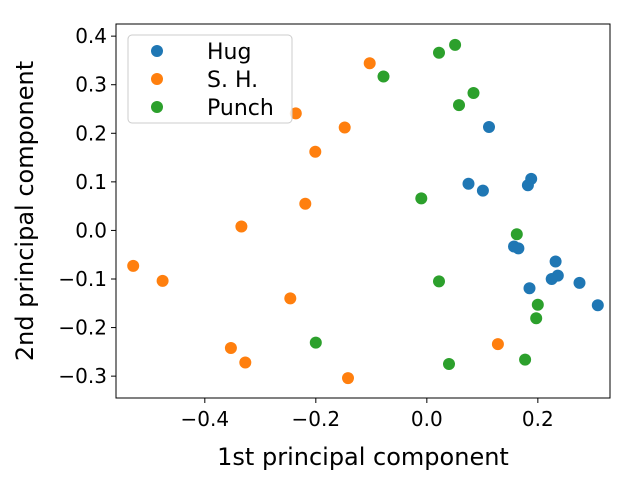 Image resolution: width=640 pixels, height=480 pixels. Describe the element at coordinates (91, 182) in the screenshot. I see `y-tick-label: 0.1` at that location.